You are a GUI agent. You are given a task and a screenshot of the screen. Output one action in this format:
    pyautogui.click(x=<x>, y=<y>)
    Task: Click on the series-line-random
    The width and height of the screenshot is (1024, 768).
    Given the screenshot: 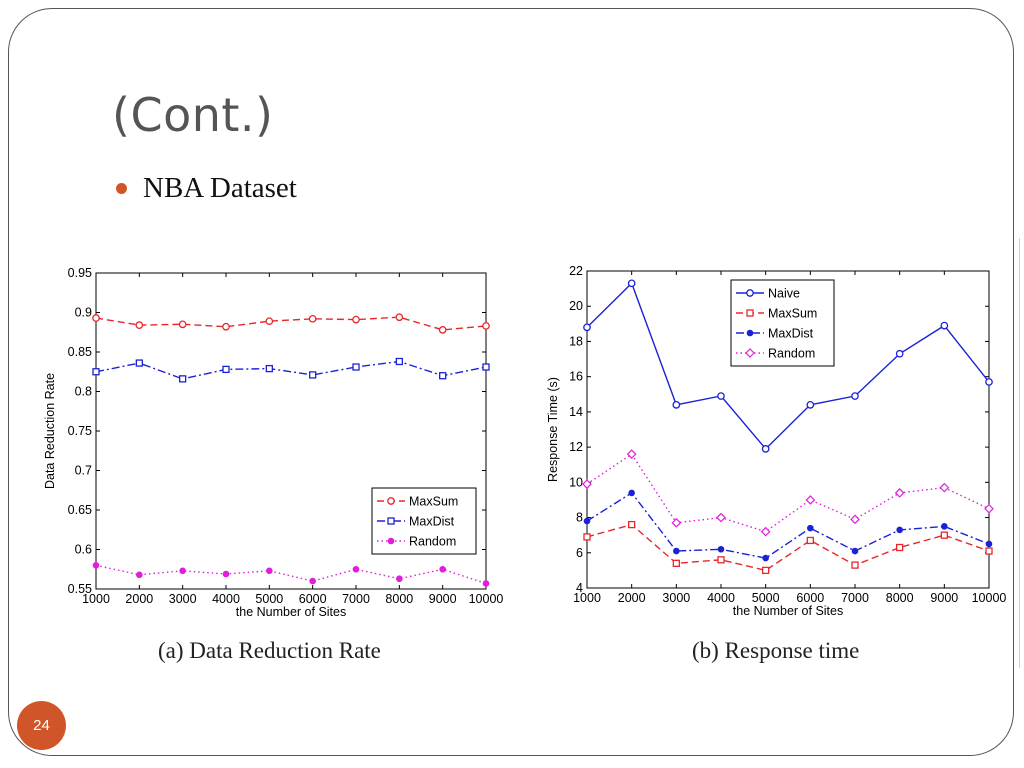 What is the action you would take?
    pyautogui.click(x=788, y=493)
    